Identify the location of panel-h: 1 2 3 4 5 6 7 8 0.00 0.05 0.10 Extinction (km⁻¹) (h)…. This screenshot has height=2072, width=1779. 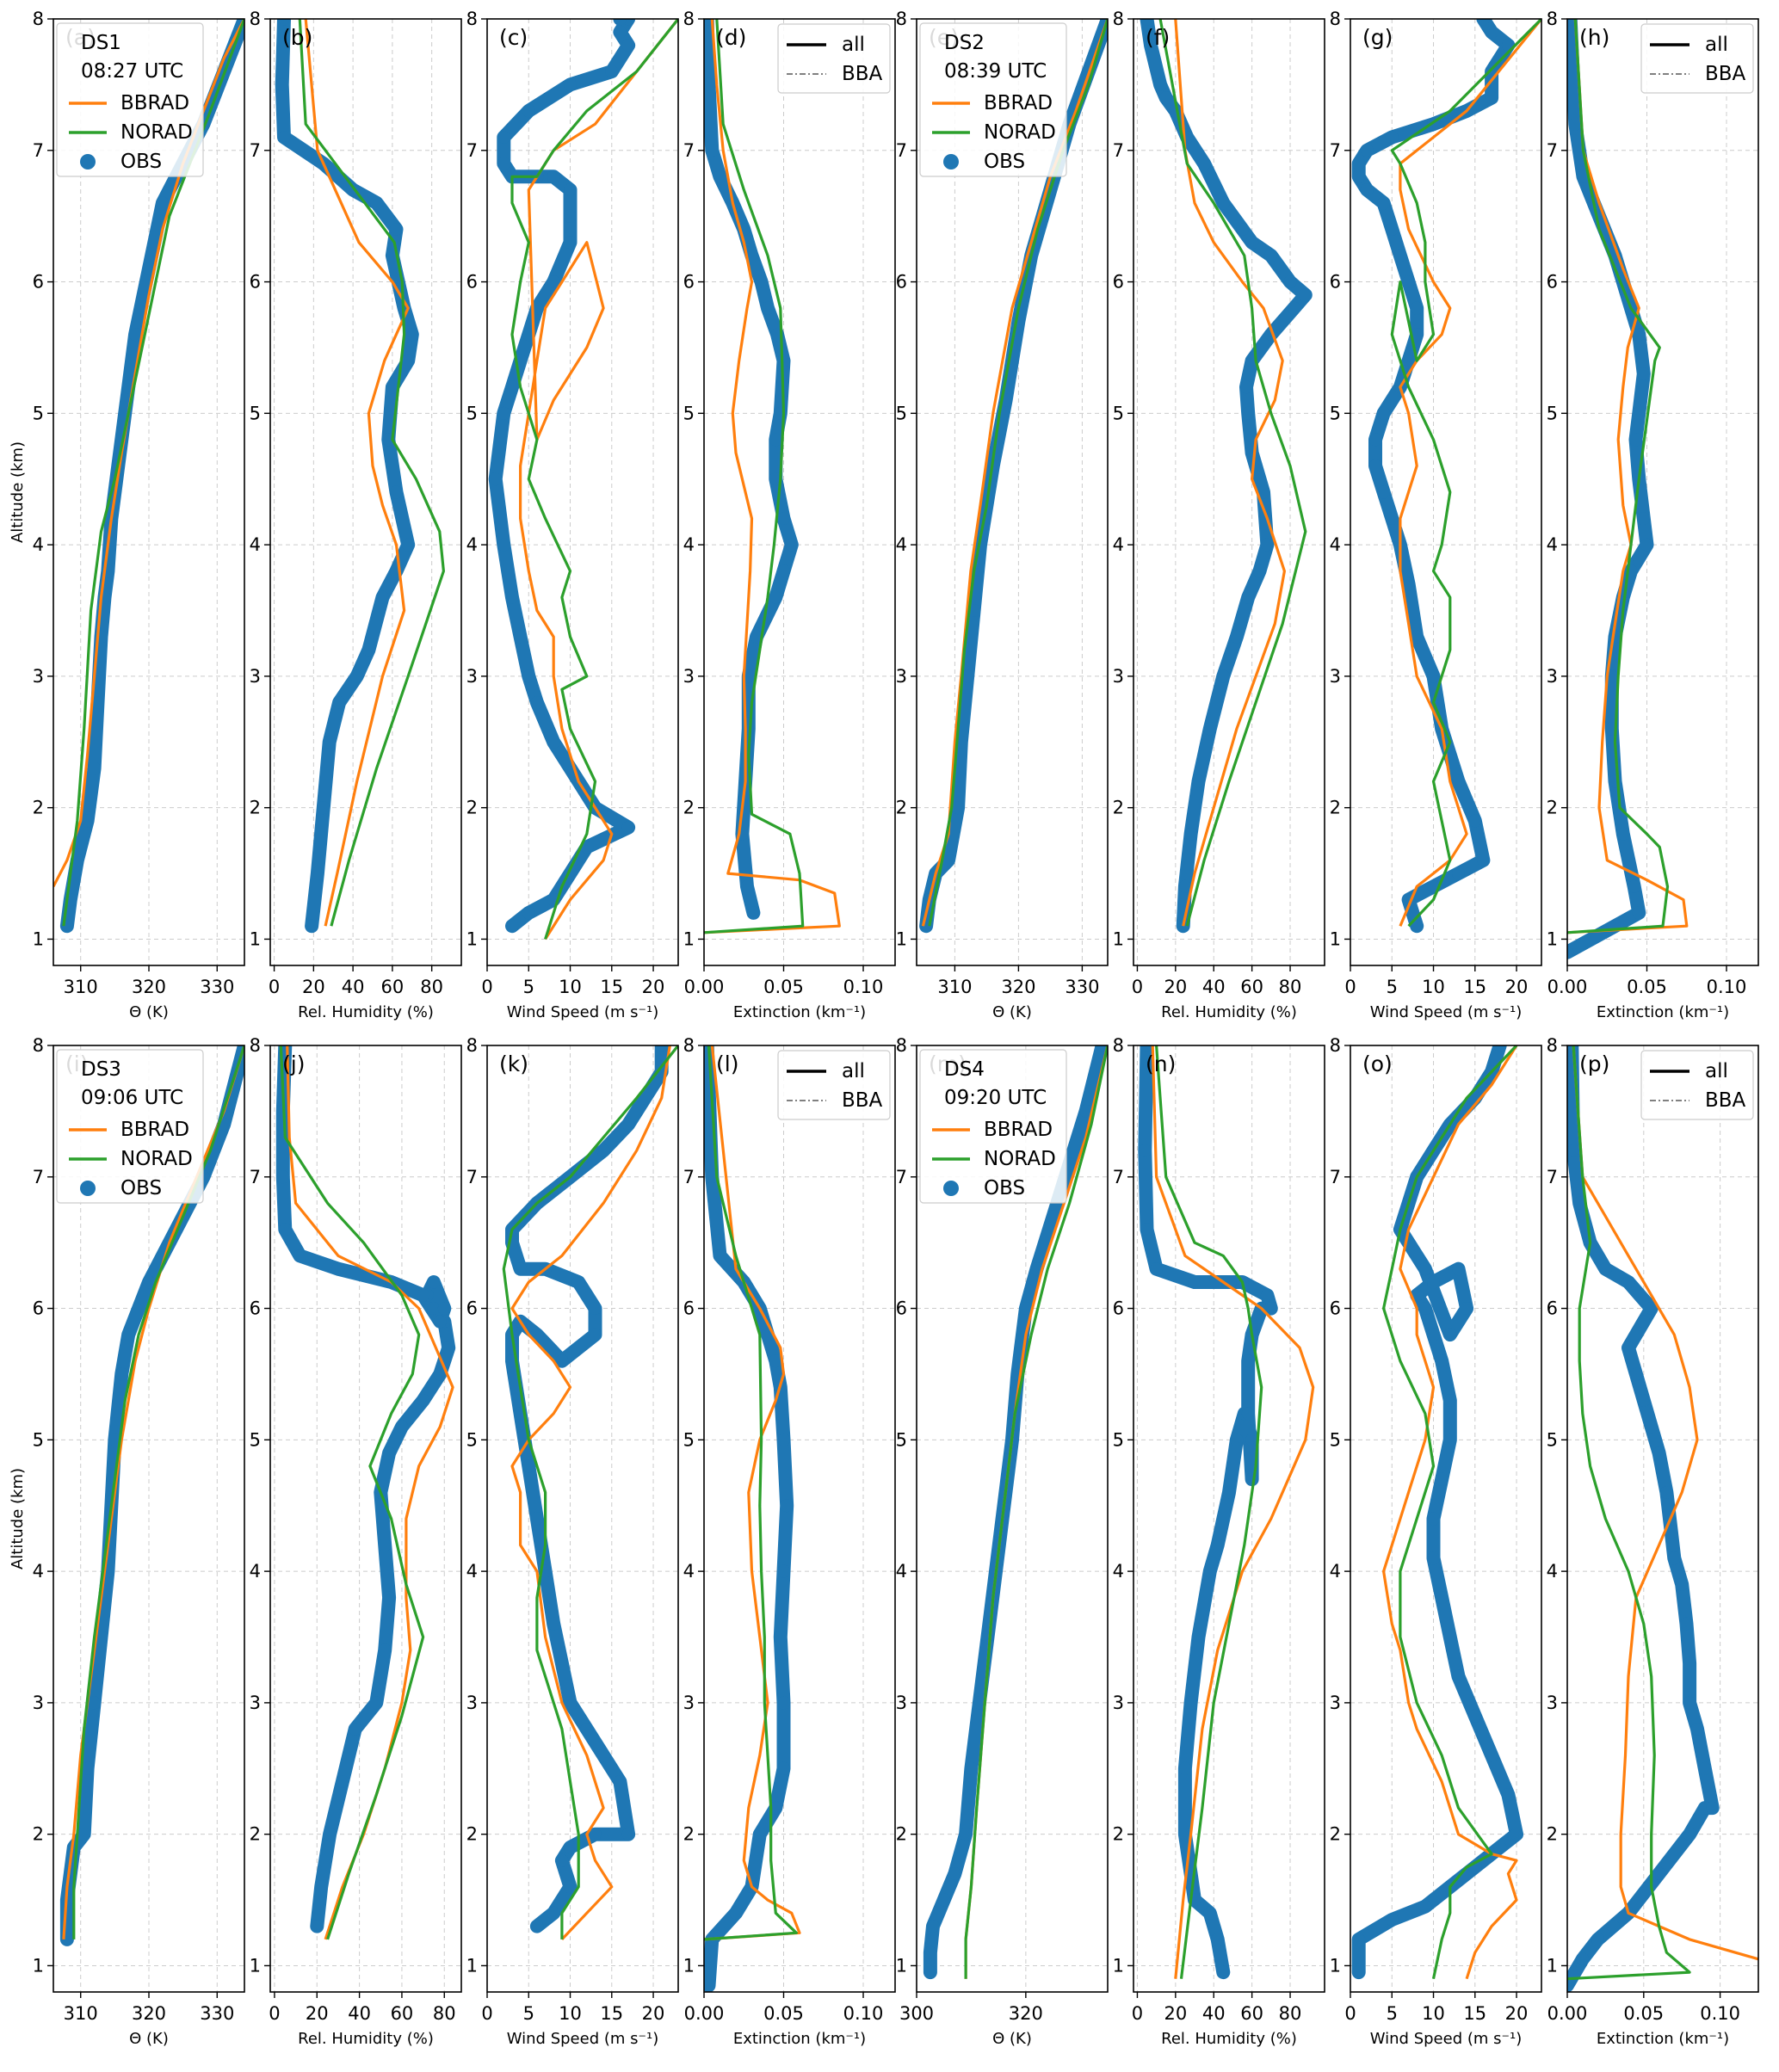
(1653, 515).